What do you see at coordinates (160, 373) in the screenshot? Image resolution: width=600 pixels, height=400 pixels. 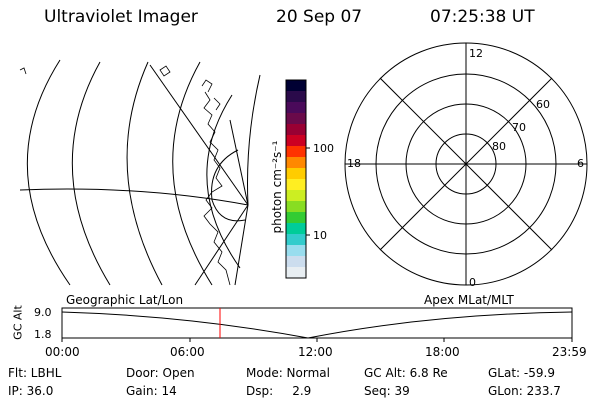 I see `status-door: Door: Open` at bounding box center [160, 373].